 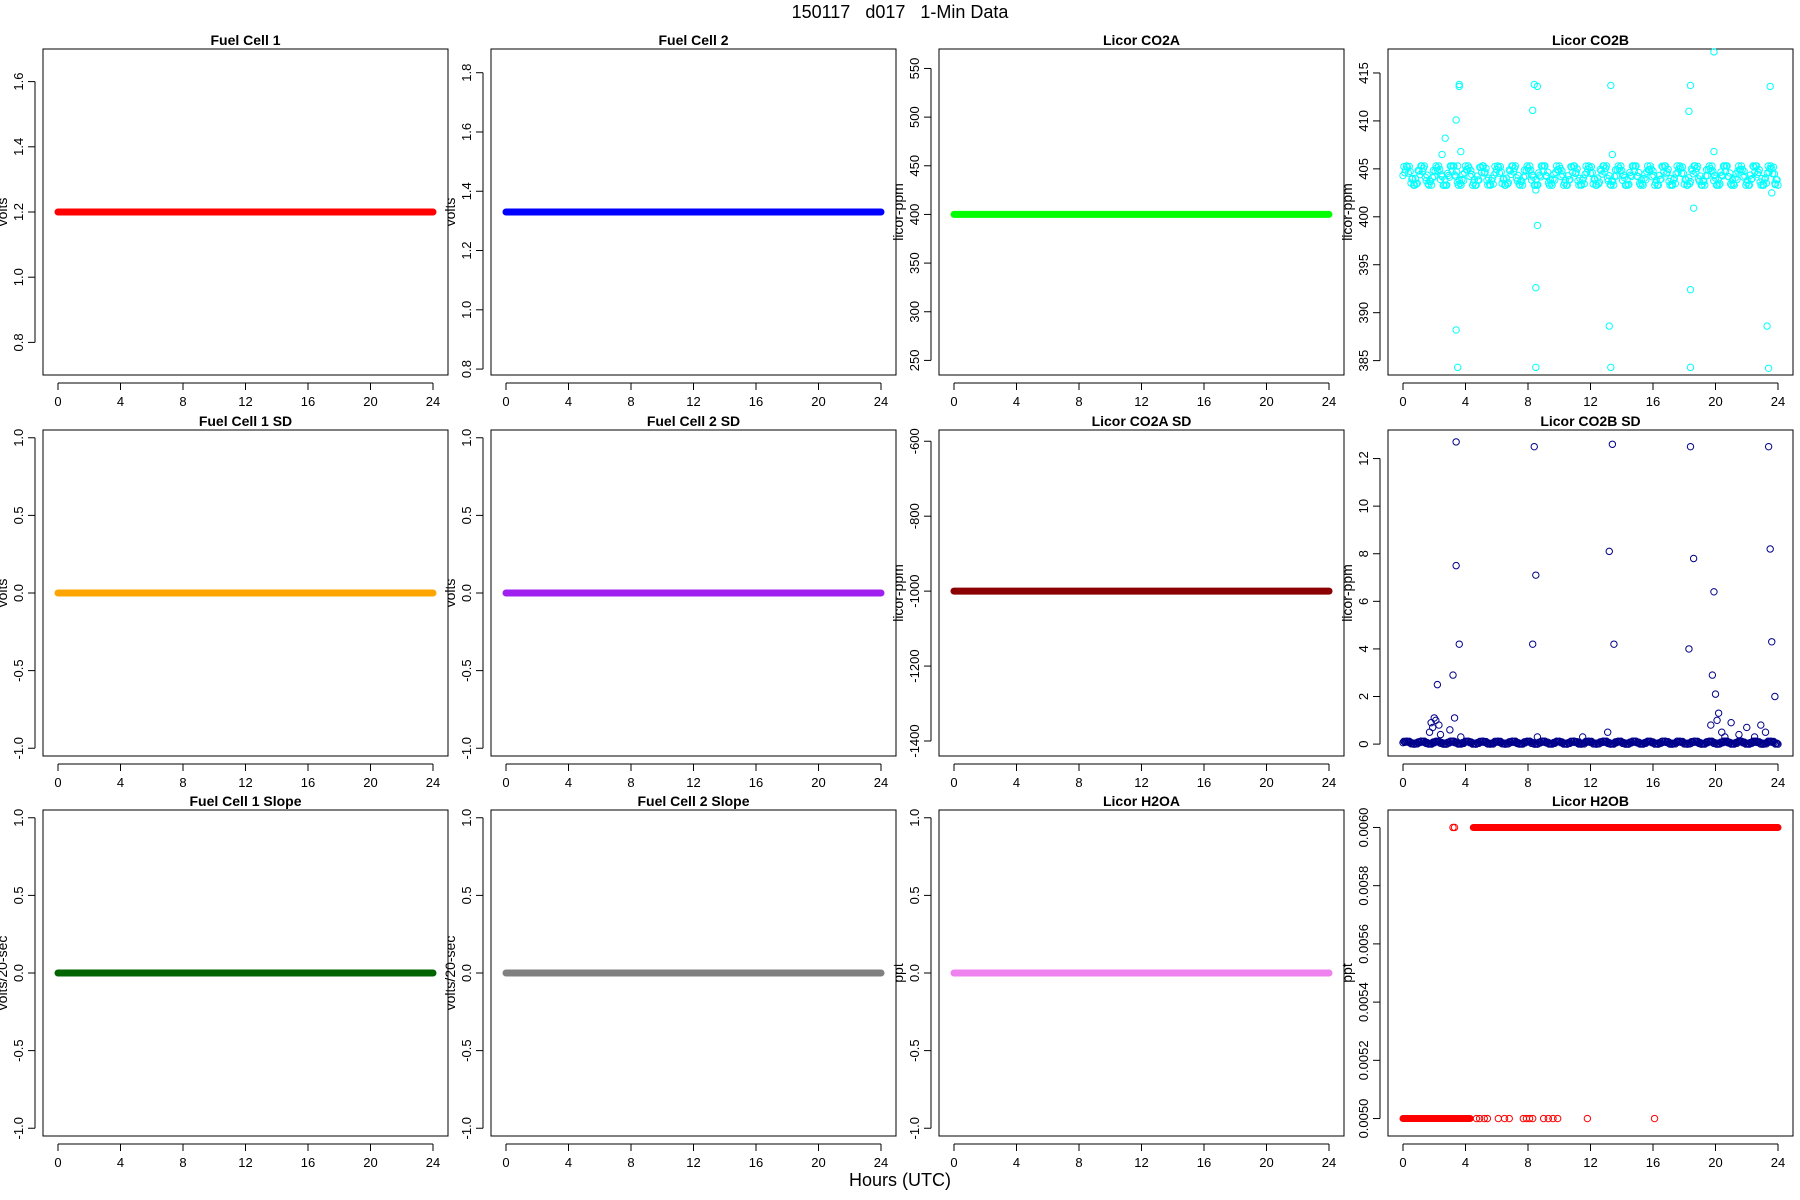 What do you see at coordinates (914, 441) in the screenshot?
I see `y-tick-label: -600` at bounding box center [914, 441].